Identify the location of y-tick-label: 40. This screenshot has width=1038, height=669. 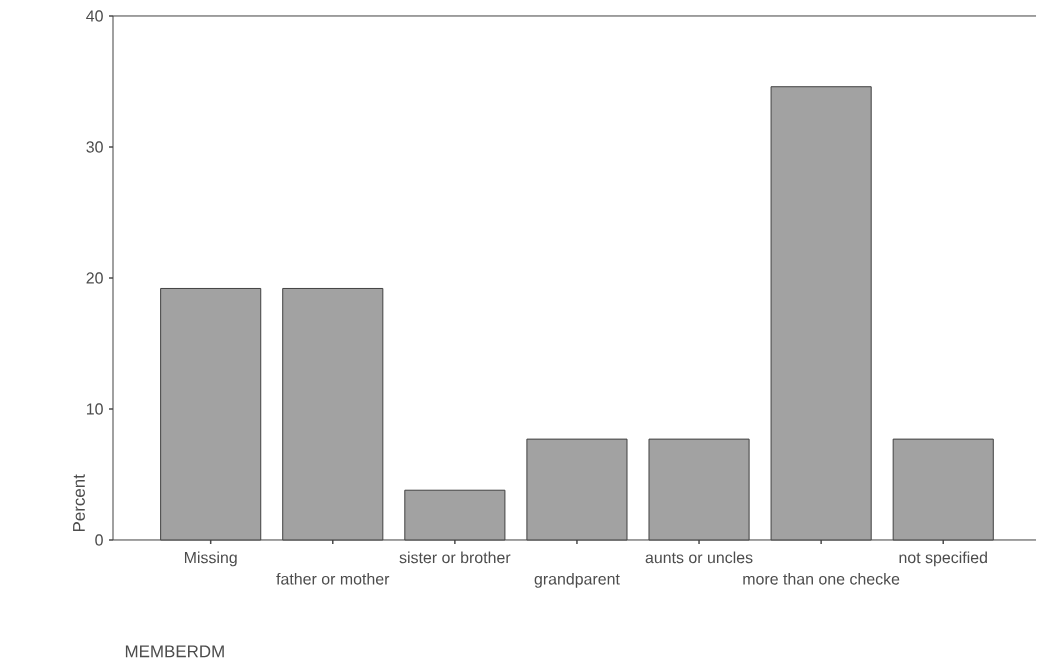
(94, 16).